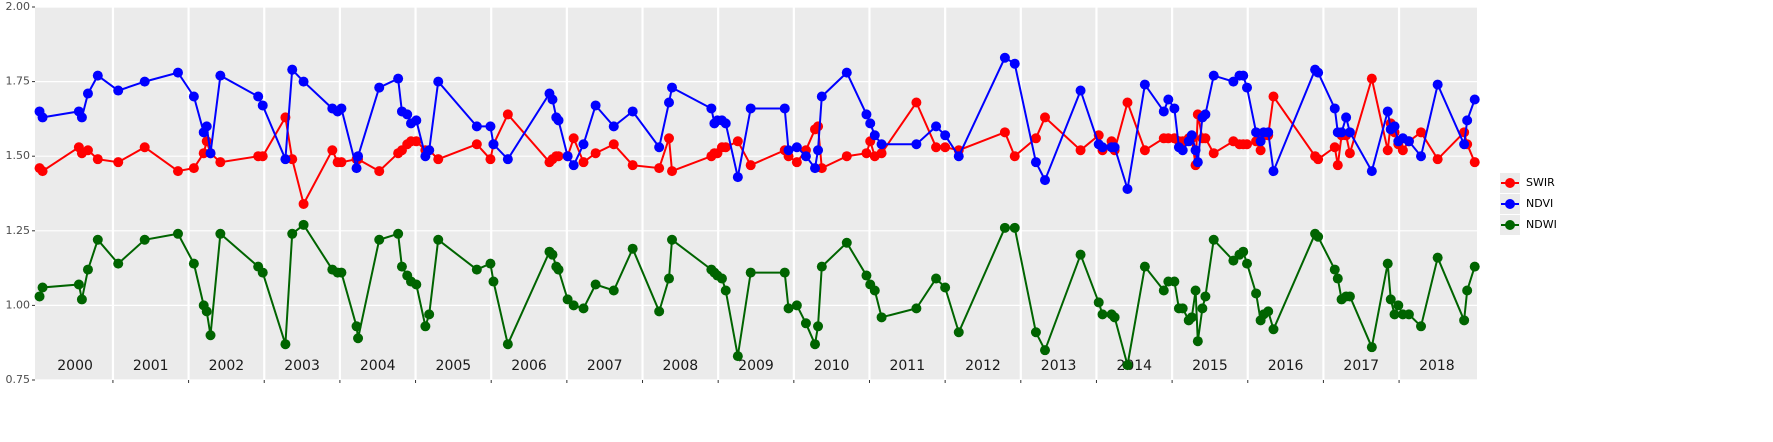 This screenshot has height=442, width=1773. Describe the element at coordinates (18, 230) in the screenshot. I see `y-tick-label: 1.25` at that location.